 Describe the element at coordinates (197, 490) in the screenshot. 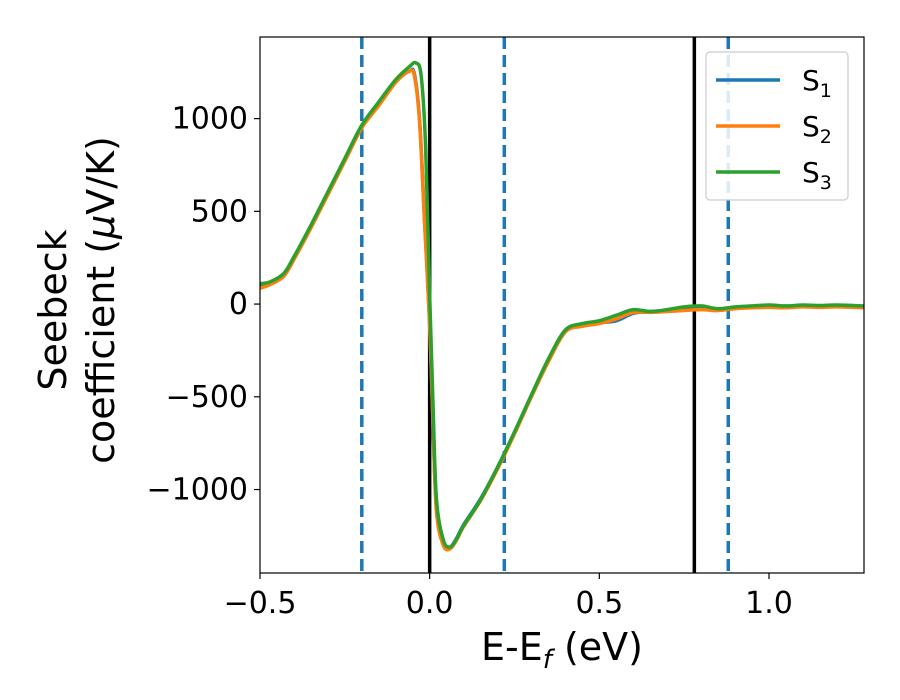

I see `y-tick-label: −1000` at that location.